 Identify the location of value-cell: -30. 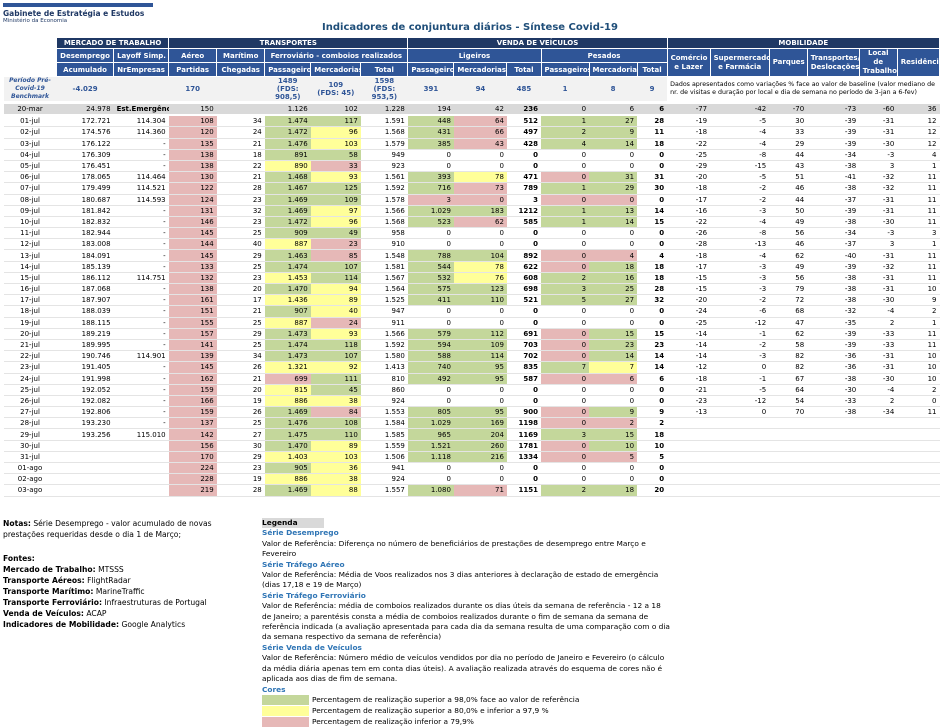
(878, 222).